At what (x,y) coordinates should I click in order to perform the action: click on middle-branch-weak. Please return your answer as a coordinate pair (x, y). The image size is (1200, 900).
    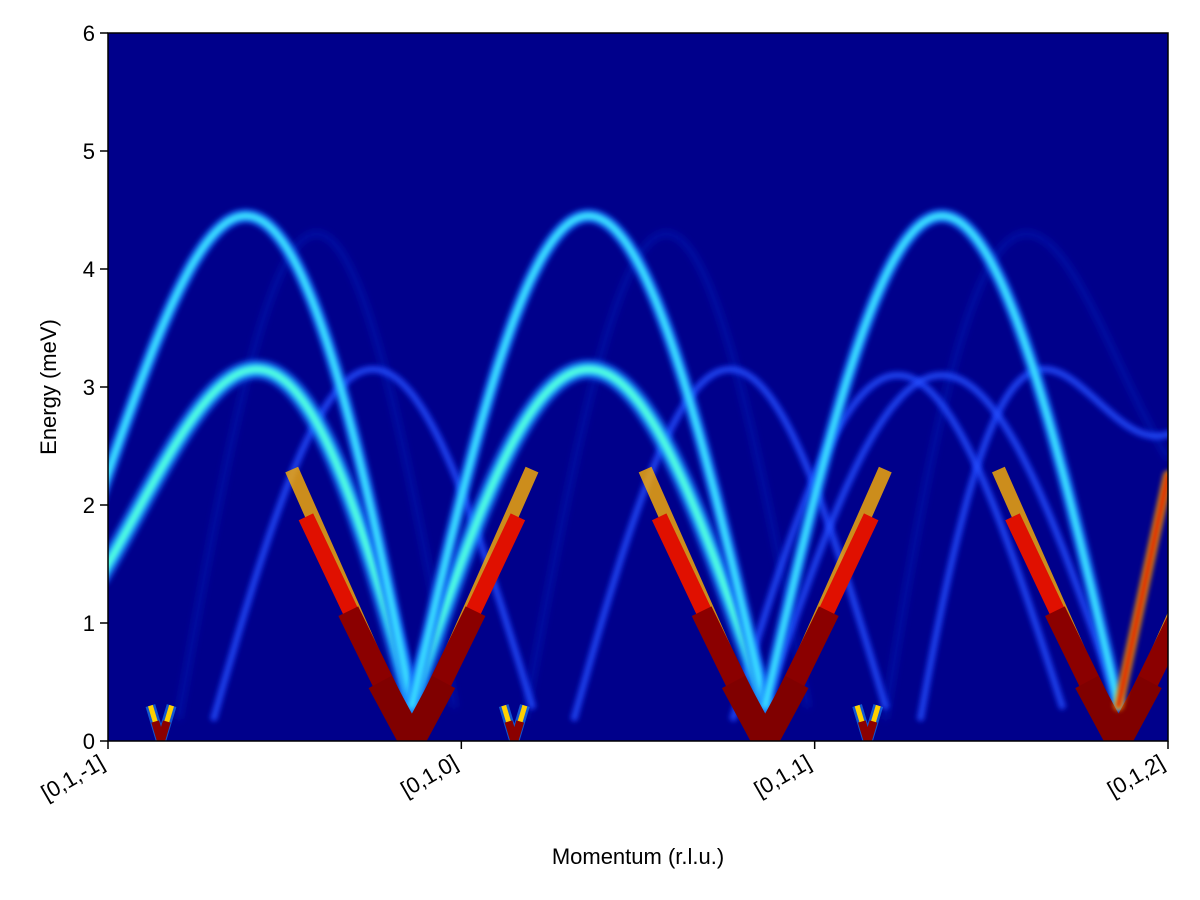
    Looking at the image, I should click on (942, 540).